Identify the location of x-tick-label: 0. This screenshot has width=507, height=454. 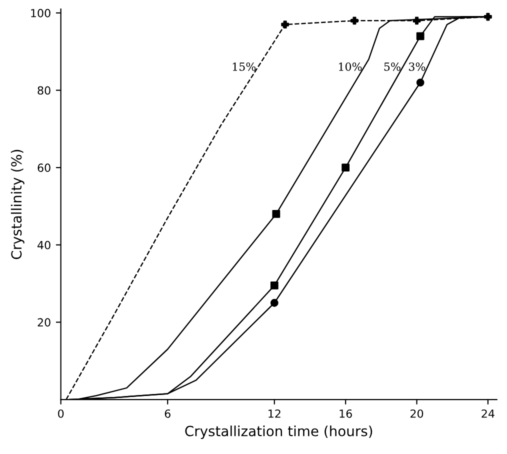
(61, 413).